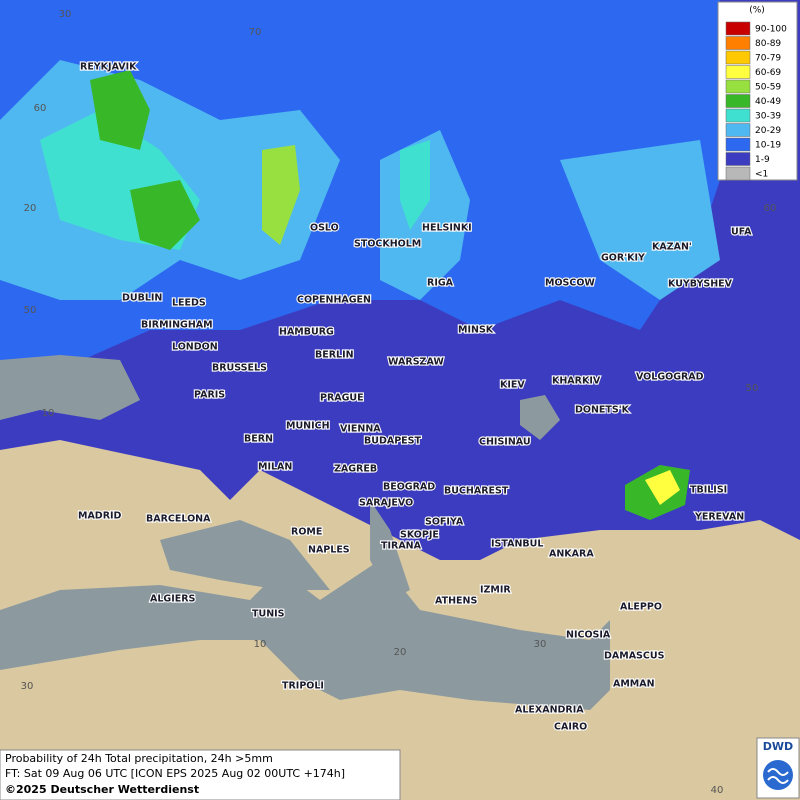 This screenshot has height=800, width=800. I want to click on city-label: MOSCOW, so click(570, 283).